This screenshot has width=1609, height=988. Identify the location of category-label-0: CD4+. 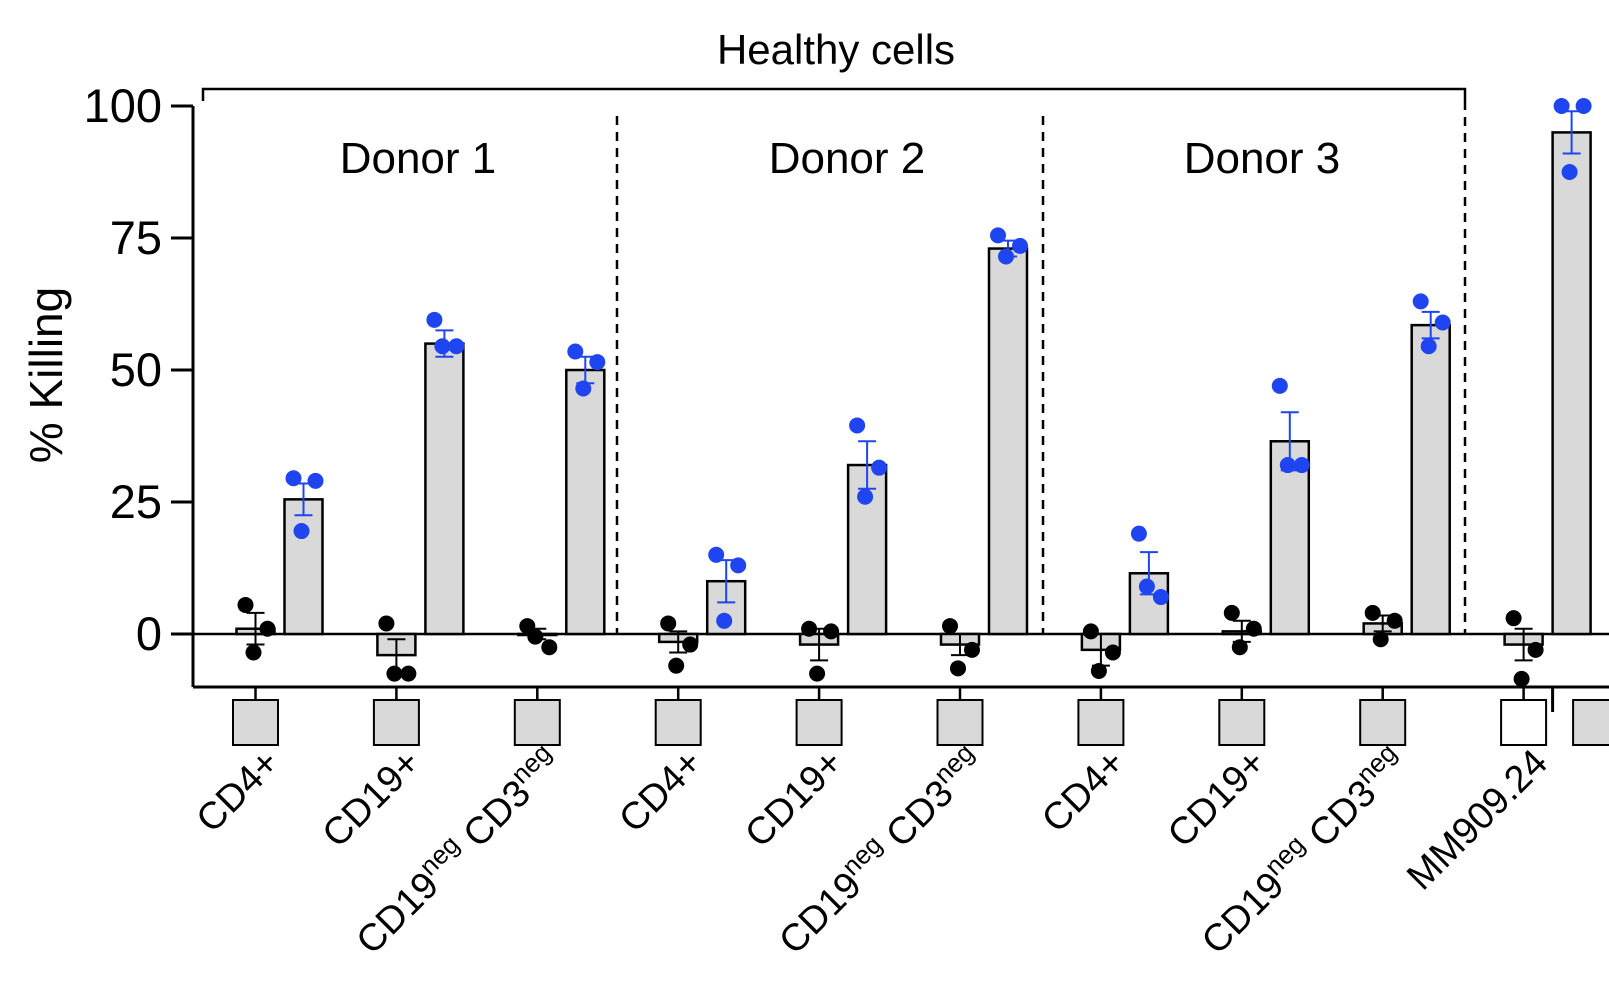
(238, 791).